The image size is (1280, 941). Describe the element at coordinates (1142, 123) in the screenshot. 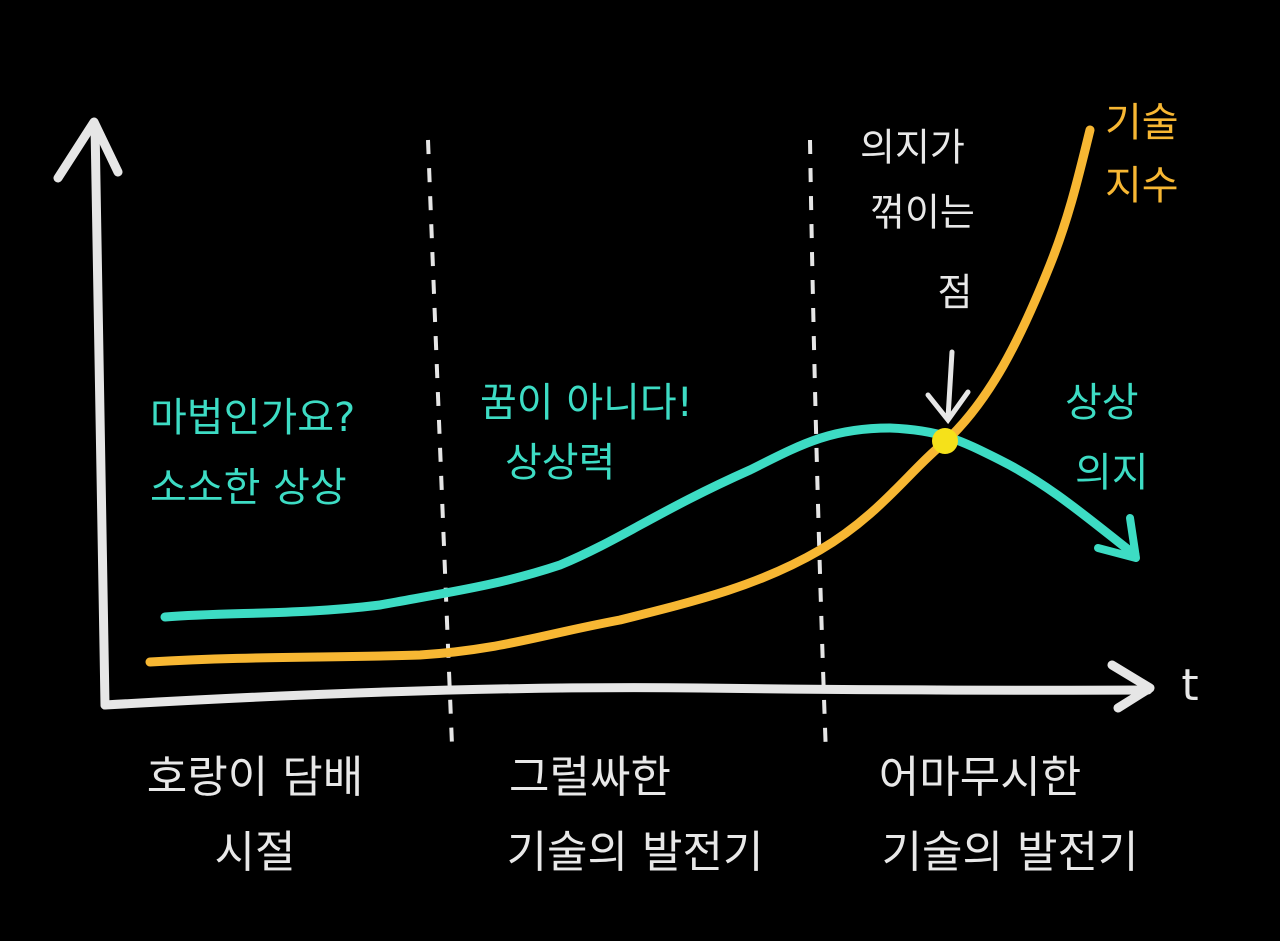

I see `curve-label: 기술` at that location.